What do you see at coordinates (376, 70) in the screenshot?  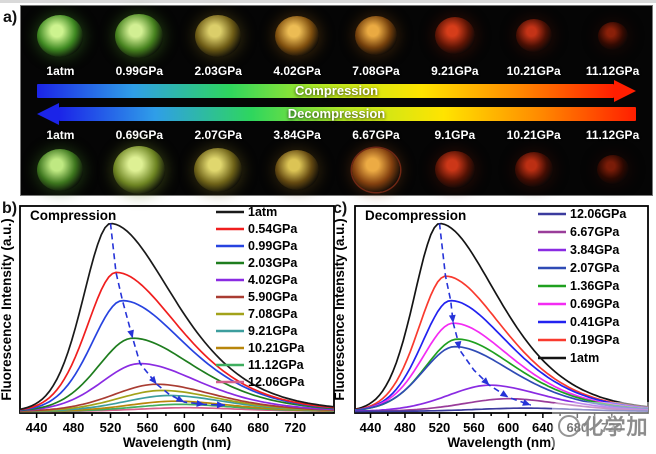 I see `pressure-label: 7.08GPa` at bounding box center [376, 70].